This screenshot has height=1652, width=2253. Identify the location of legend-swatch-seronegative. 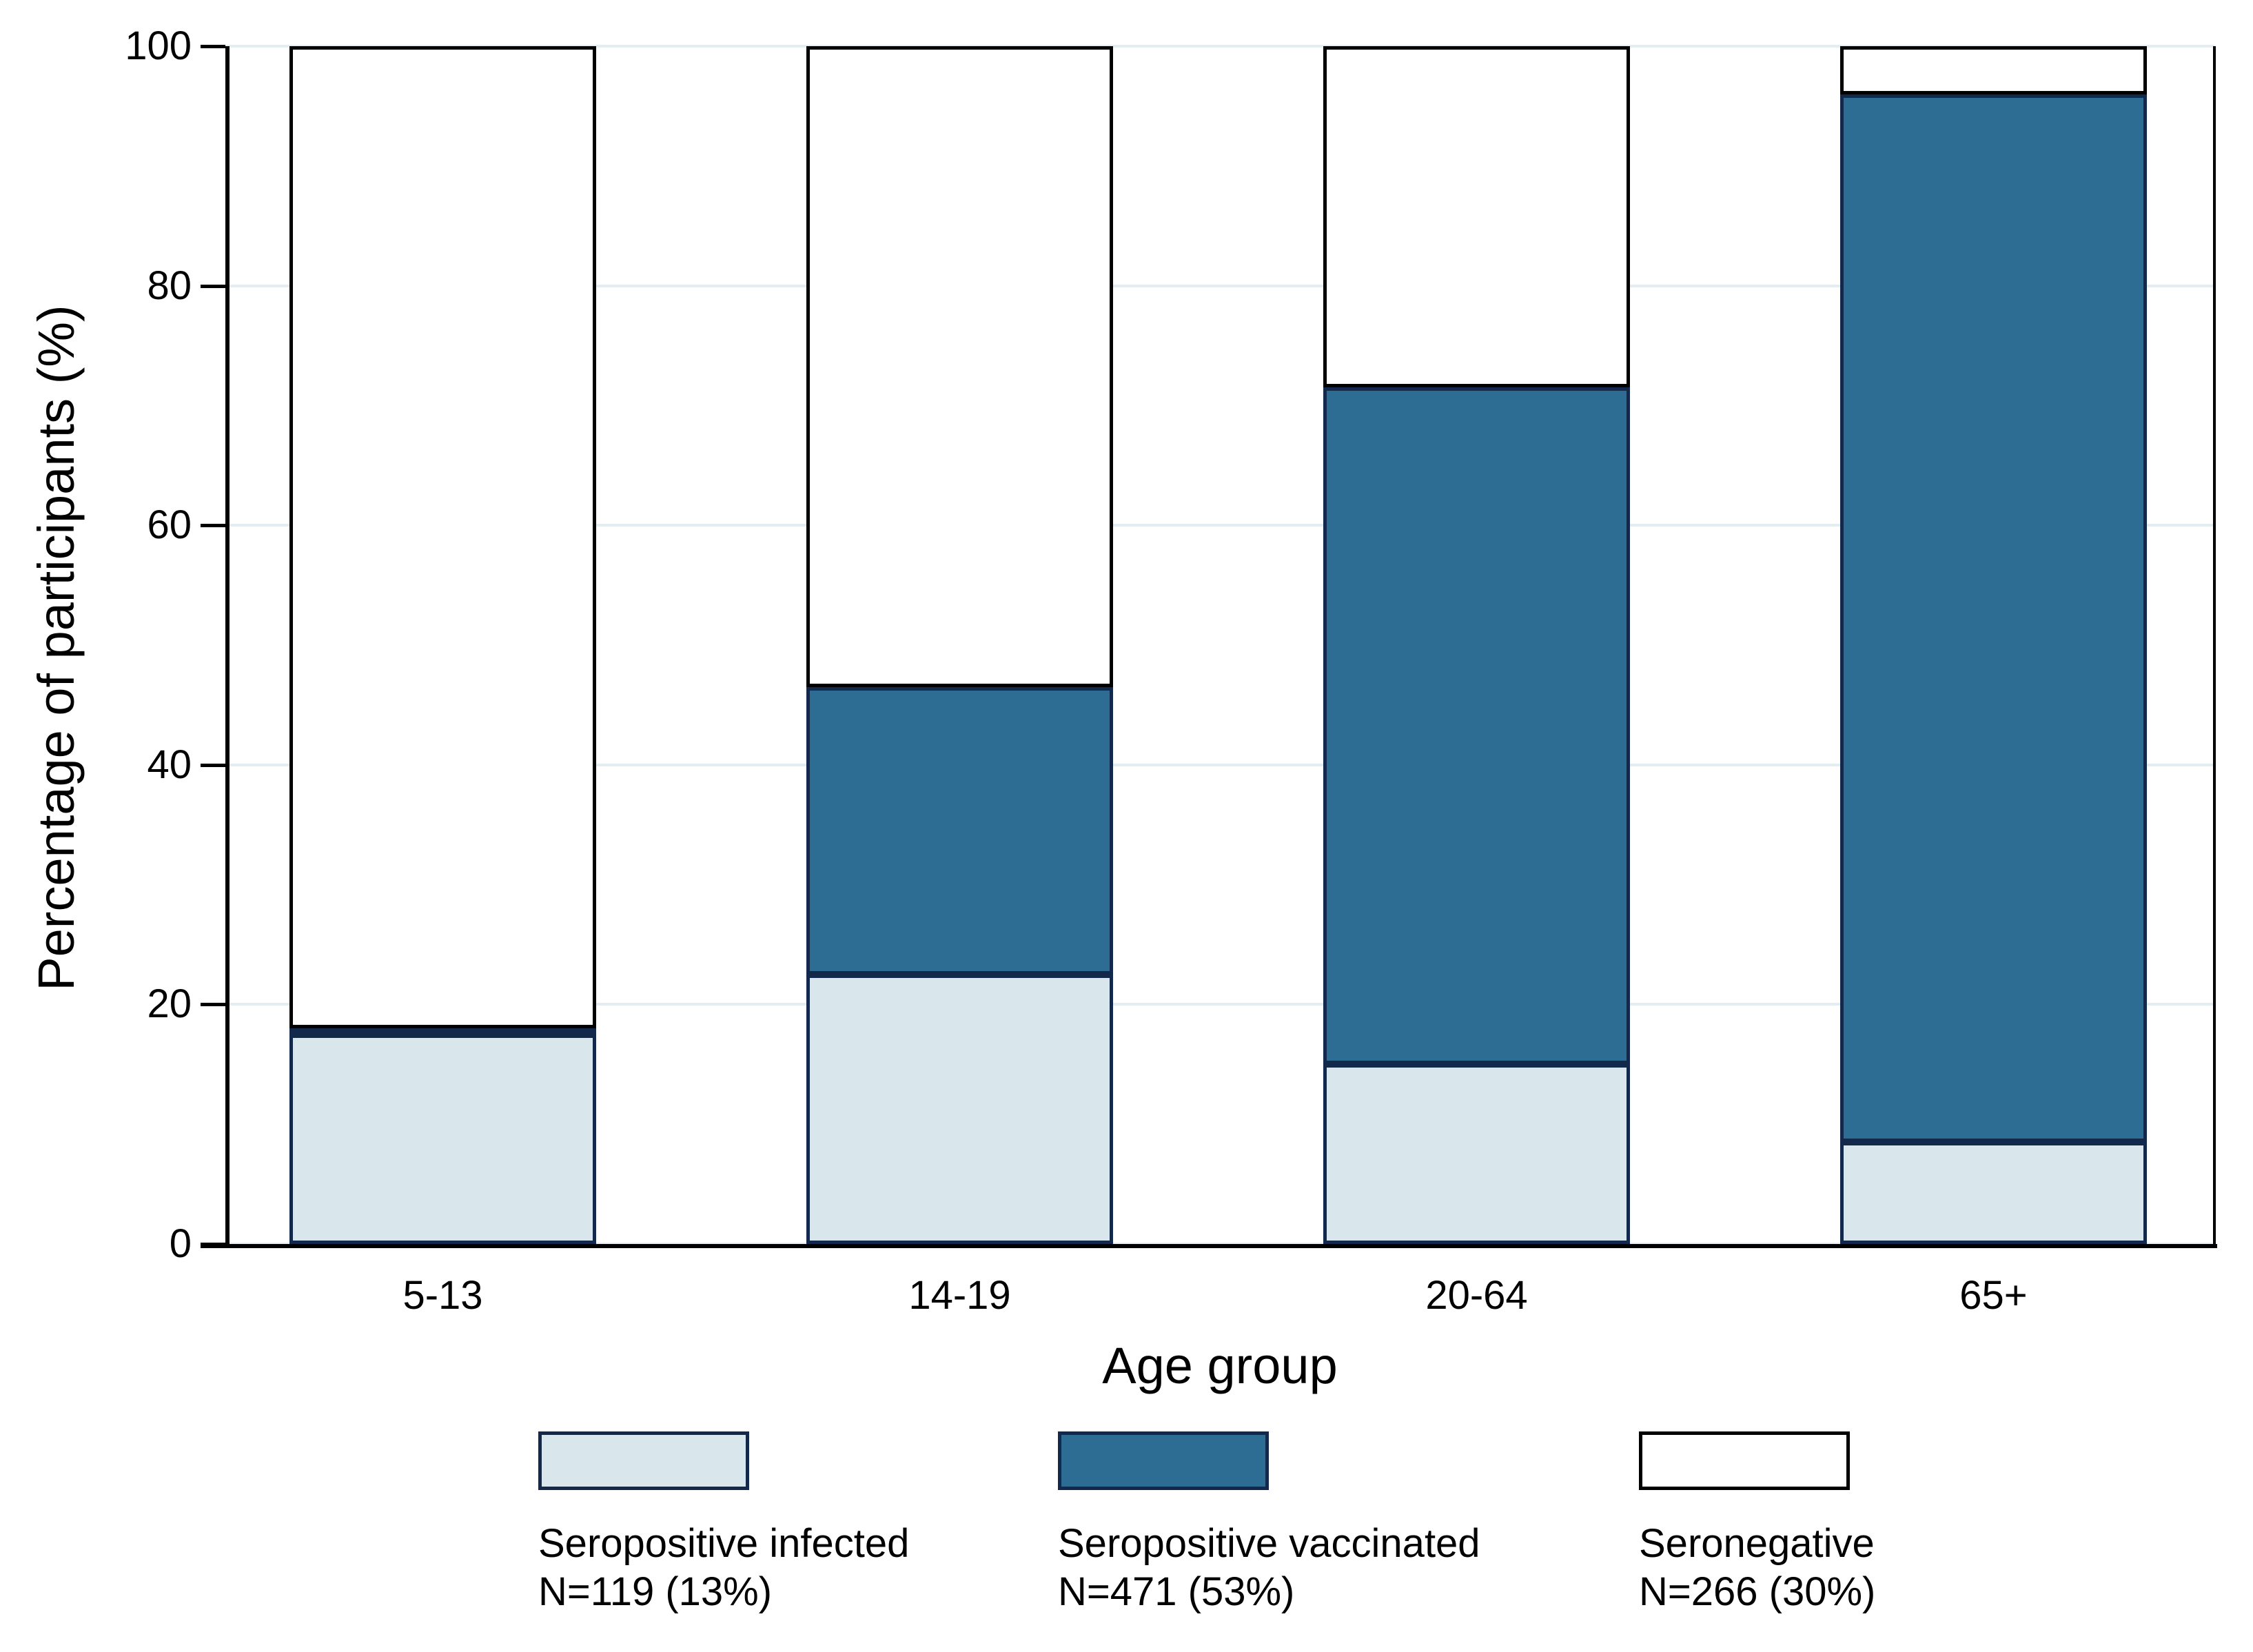
(1744, 1460).